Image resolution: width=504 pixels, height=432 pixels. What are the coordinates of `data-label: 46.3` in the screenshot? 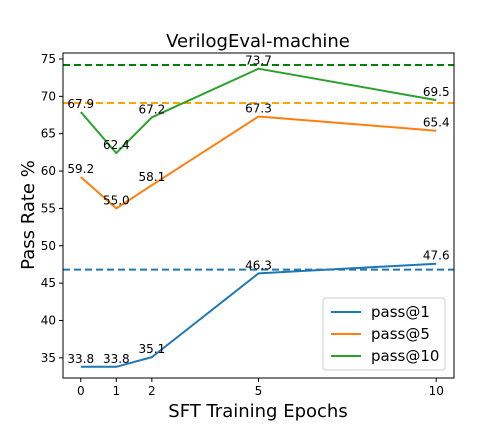 It's located at (258, 265).